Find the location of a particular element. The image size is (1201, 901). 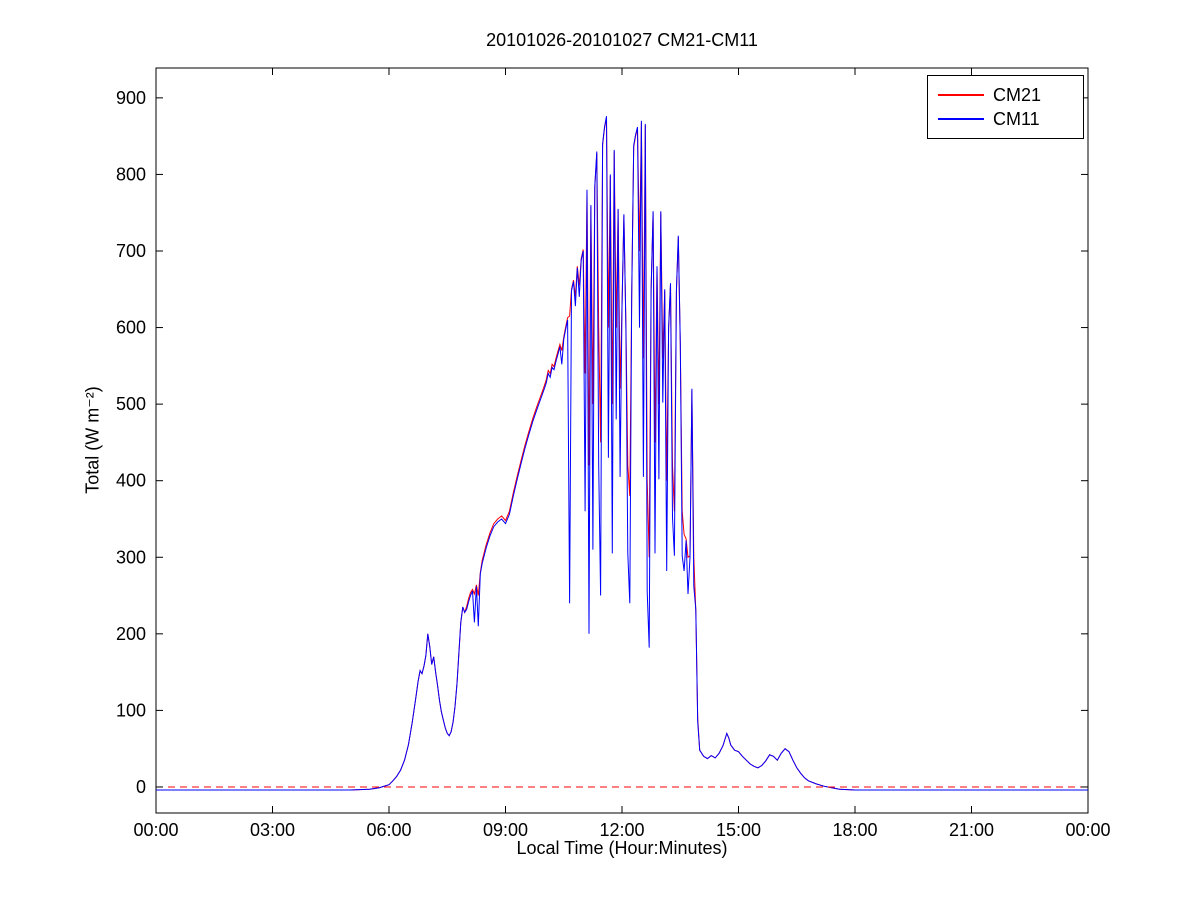

y-tick-label: 800 is located at coordinates (131, 174).